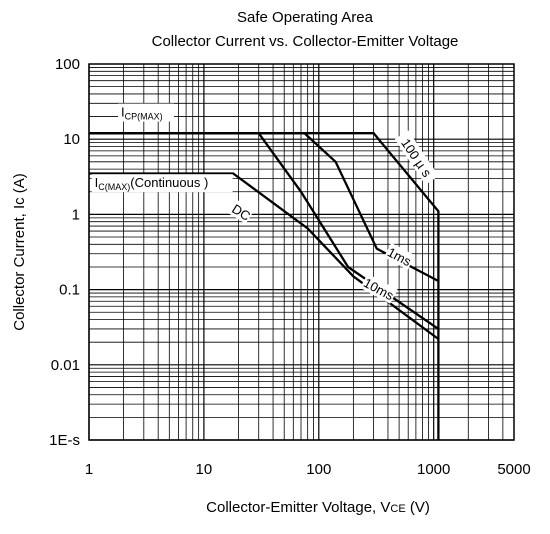 The width and height of the screenshot is (550, 534). What do you see at coordinates (397, 509) in the screenshot?
I see `x-axis-label-sub: CE` at bounding box center [397, 509].